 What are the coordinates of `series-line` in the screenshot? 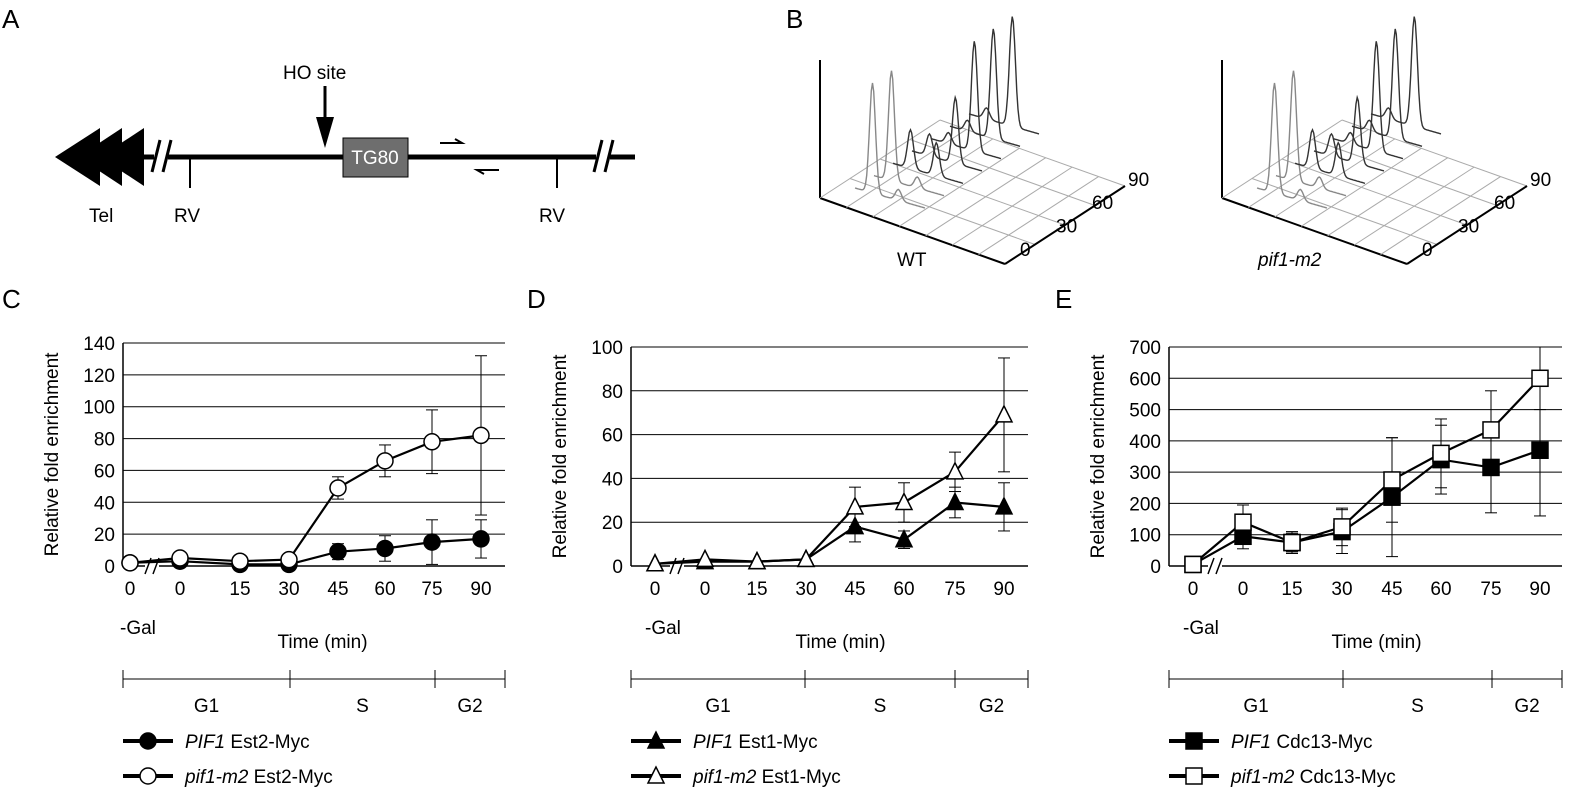 It's located at (829, 489).